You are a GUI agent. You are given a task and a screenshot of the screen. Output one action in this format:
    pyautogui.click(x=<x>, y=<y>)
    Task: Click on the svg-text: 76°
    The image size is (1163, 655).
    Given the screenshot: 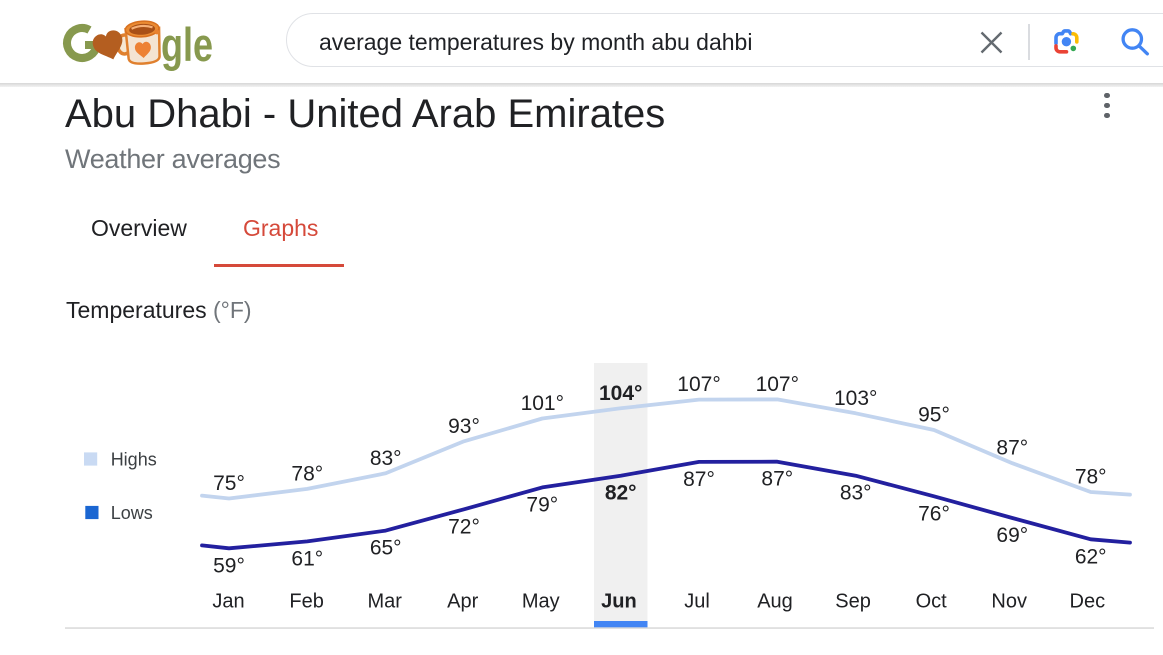 What is the action you would take?
    pyautogui.click(x=934, y=513)
    